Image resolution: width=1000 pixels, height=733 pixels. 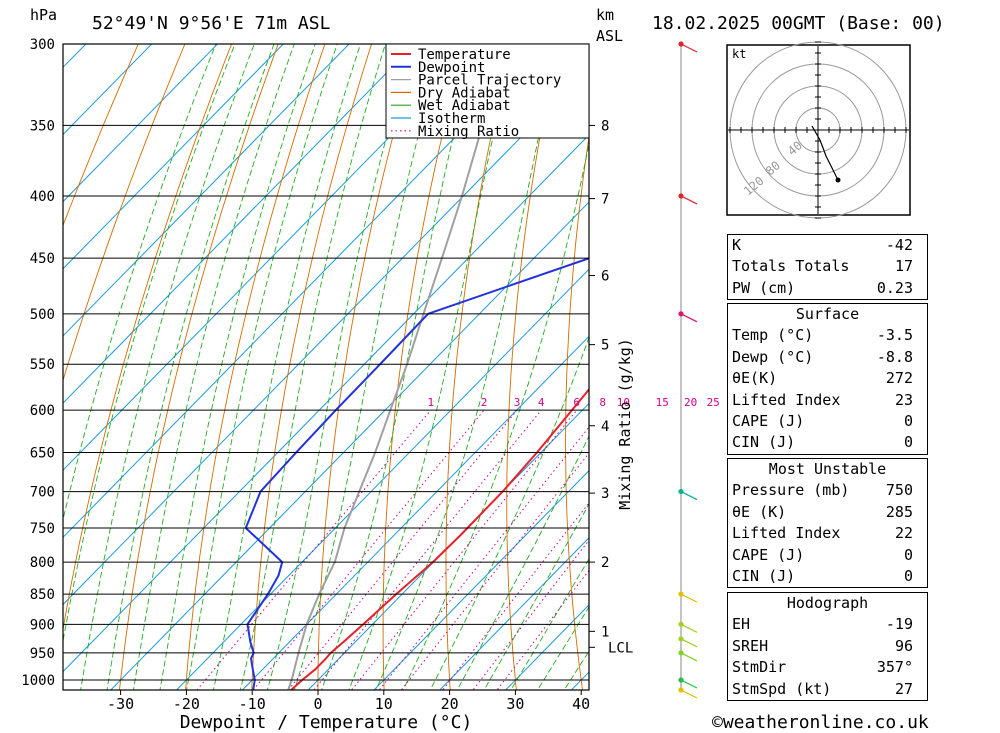 What do you see at coordinates (609, 36) in the screenshot?
I see `height-unit-sub-label: ASL` at bounding box center [609, 36].